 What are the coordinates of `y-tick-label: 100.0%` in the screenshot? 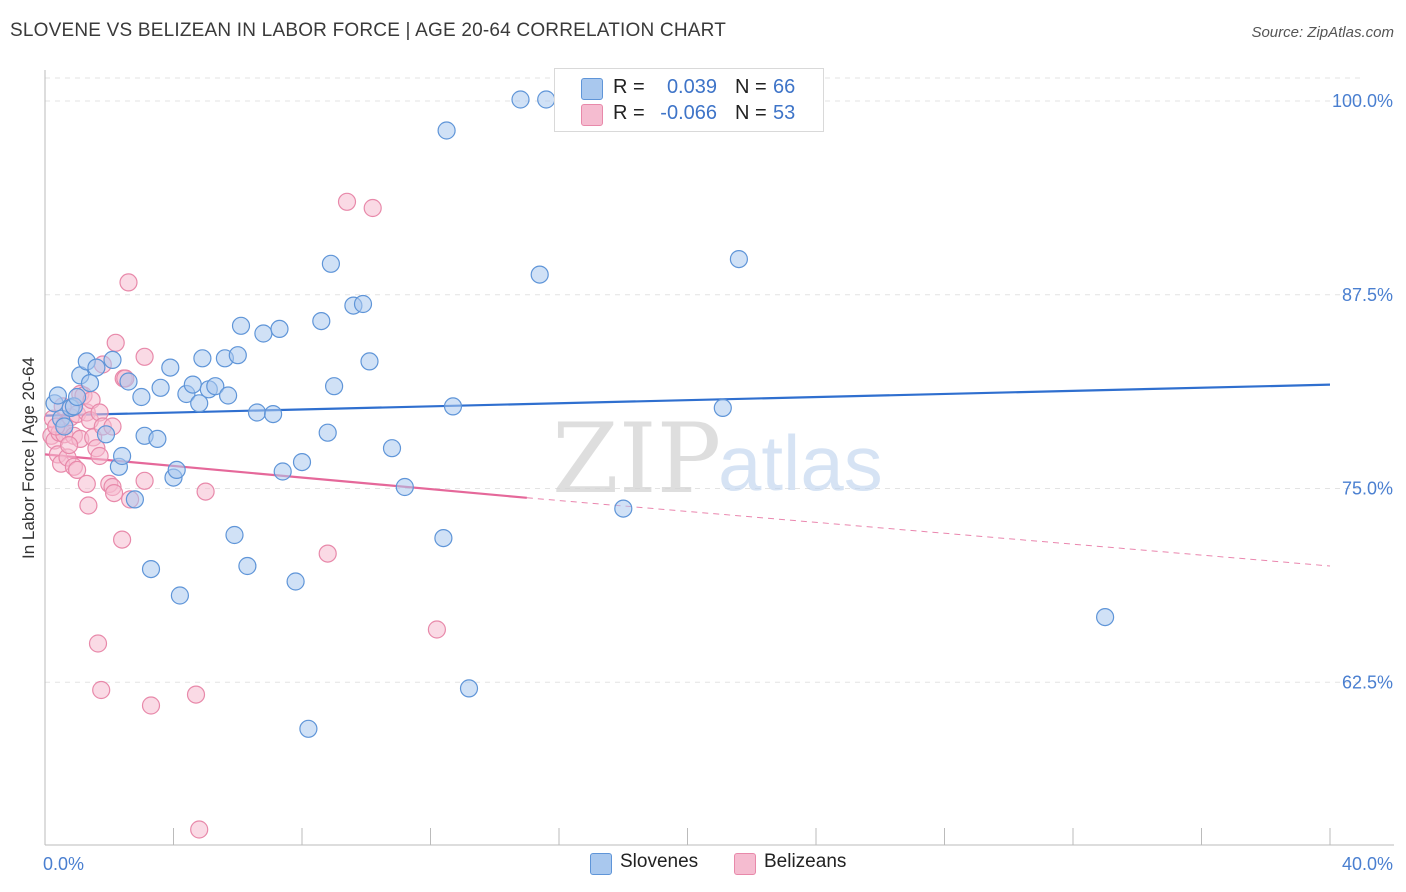 It's located at (1362, 101).